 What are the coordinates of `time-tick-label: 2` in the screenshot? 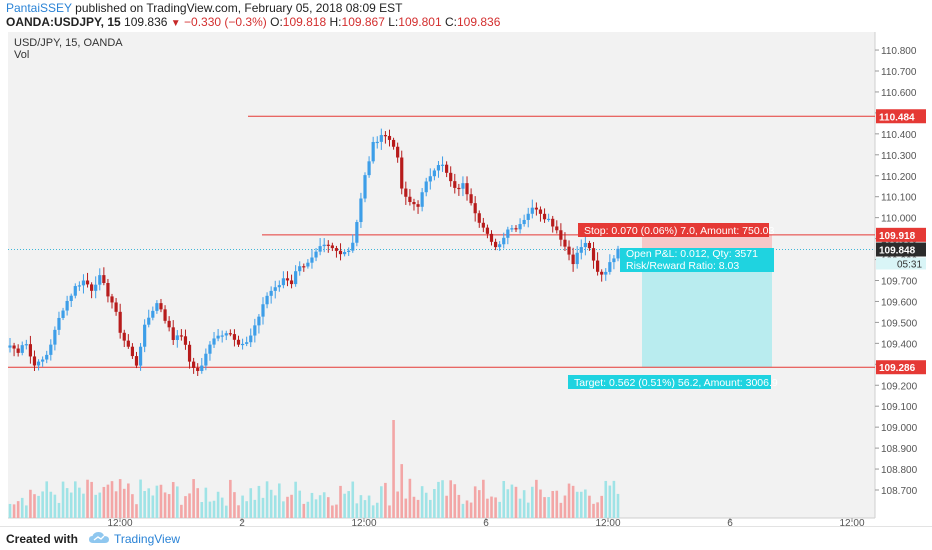 It's located at (242, 522).